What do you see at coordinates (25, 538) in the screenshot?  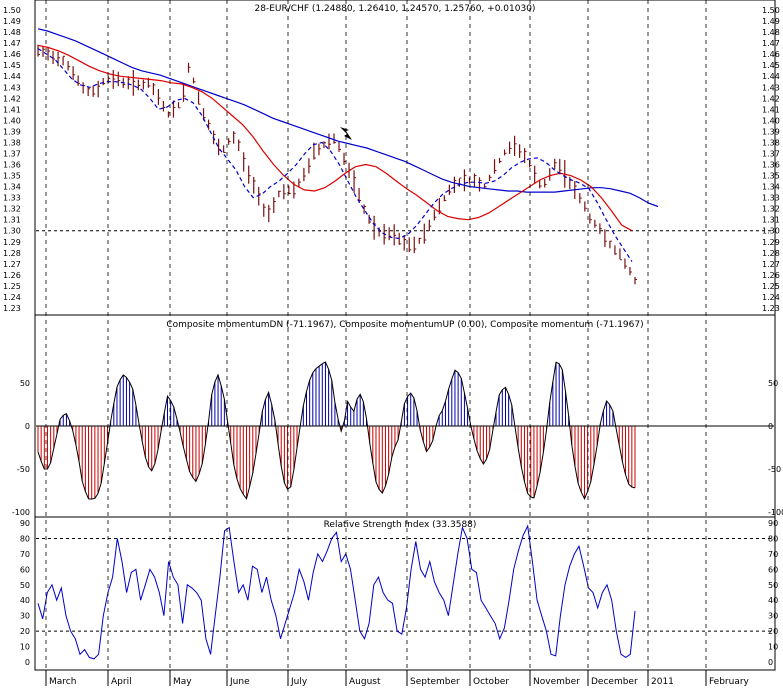 I see `rsi-y-tick-label: 80` at bounding box center [25, 538].